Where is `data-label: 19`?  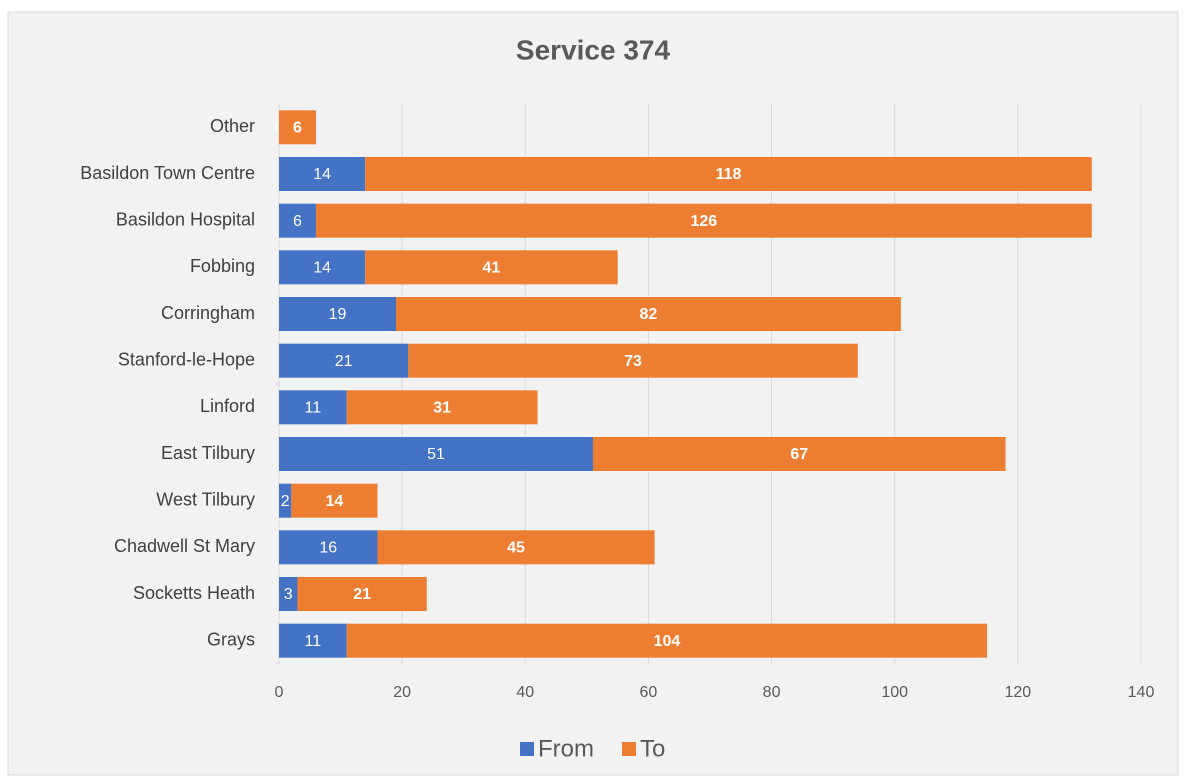 data-label: 19 is located at coordinates (338, 314).